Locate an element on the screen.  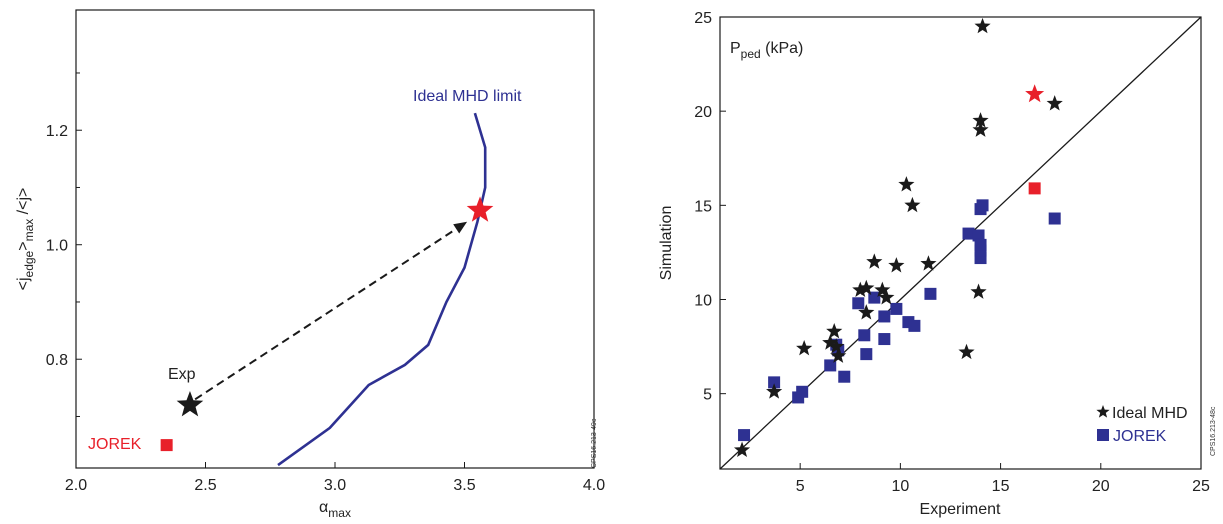
left-y-label-part-a: <j is located at coordinates (23, 283).